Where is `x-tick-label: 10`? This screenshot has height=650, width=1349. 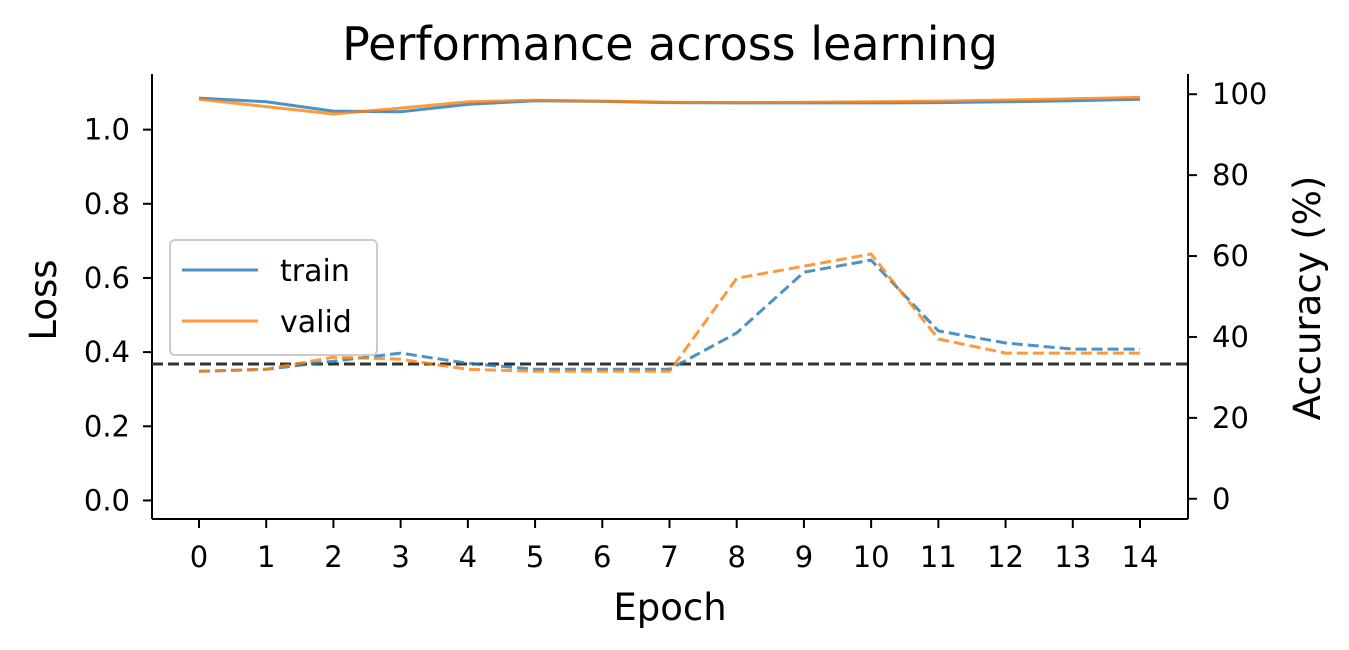
x-tick-label: 10 is located at coordinates (871, 557).